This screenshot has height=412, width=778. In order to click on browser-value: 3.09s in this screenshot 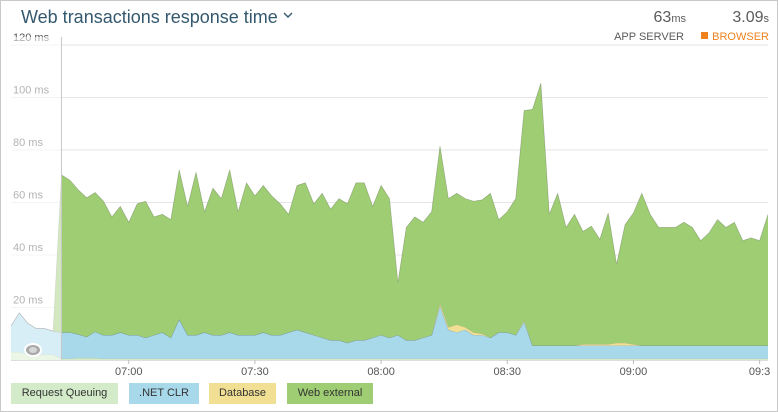, I will do `click(750, 18)`.